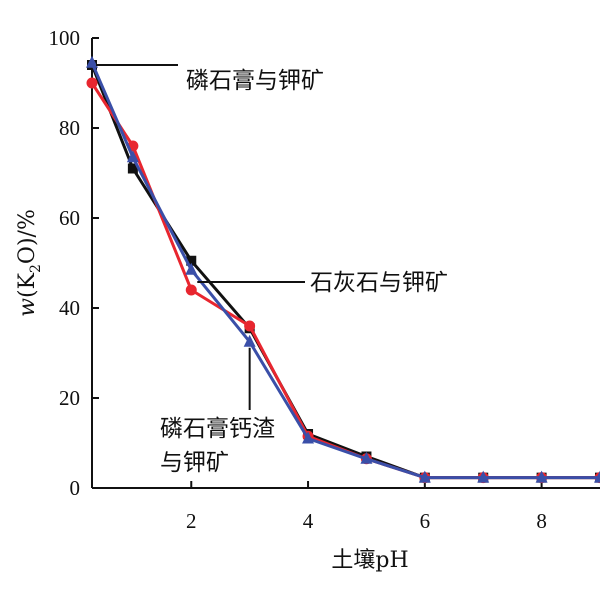  Describe the element at coordinates (369, 560) in the screenshot. I see `x-axis-title: 土壤pH` at that location.